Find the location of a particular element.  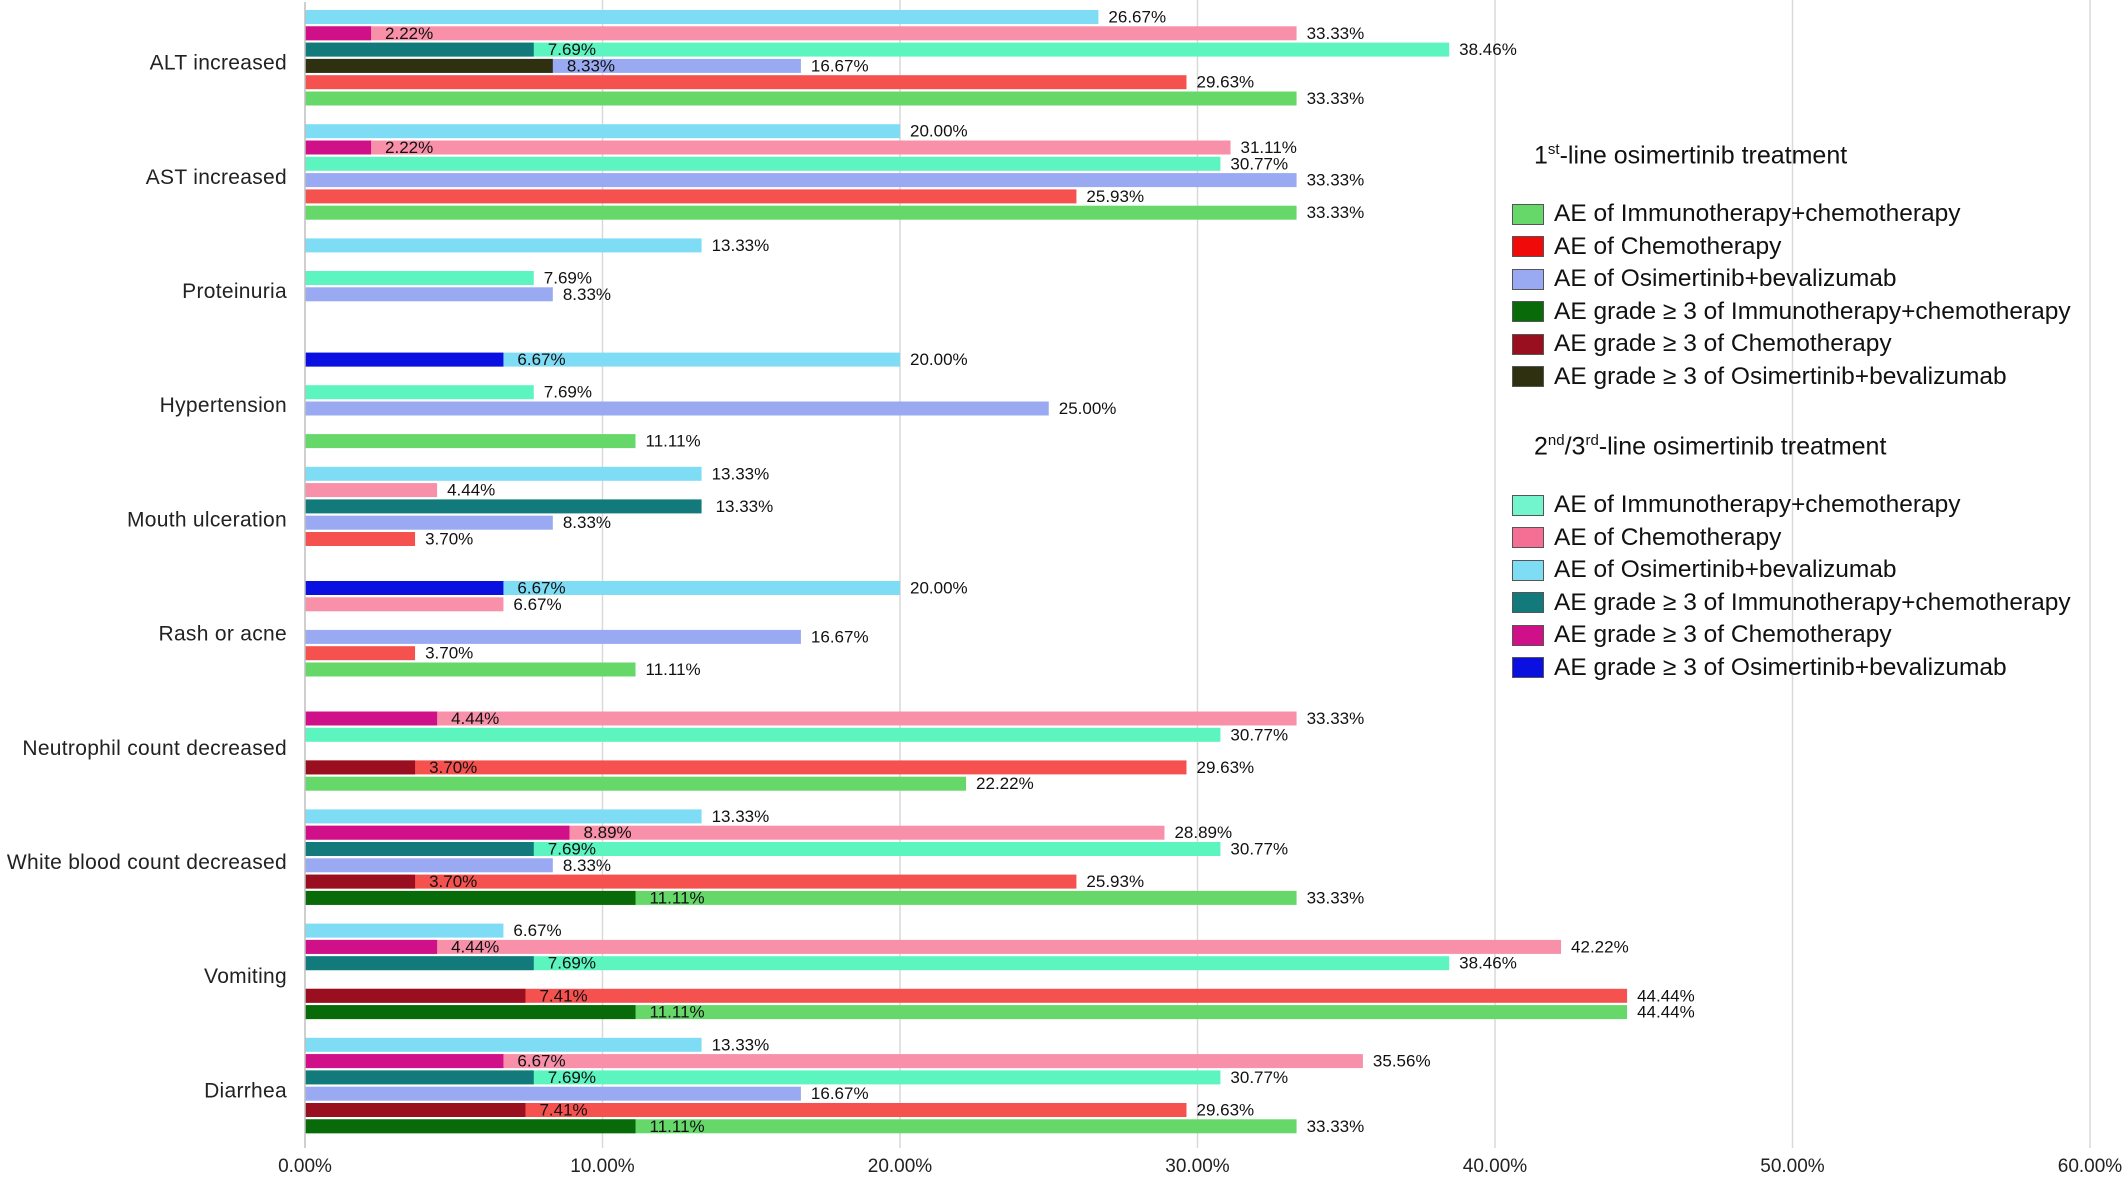

grade3-data-label: 2.22% is located at coordinates (409, 33).